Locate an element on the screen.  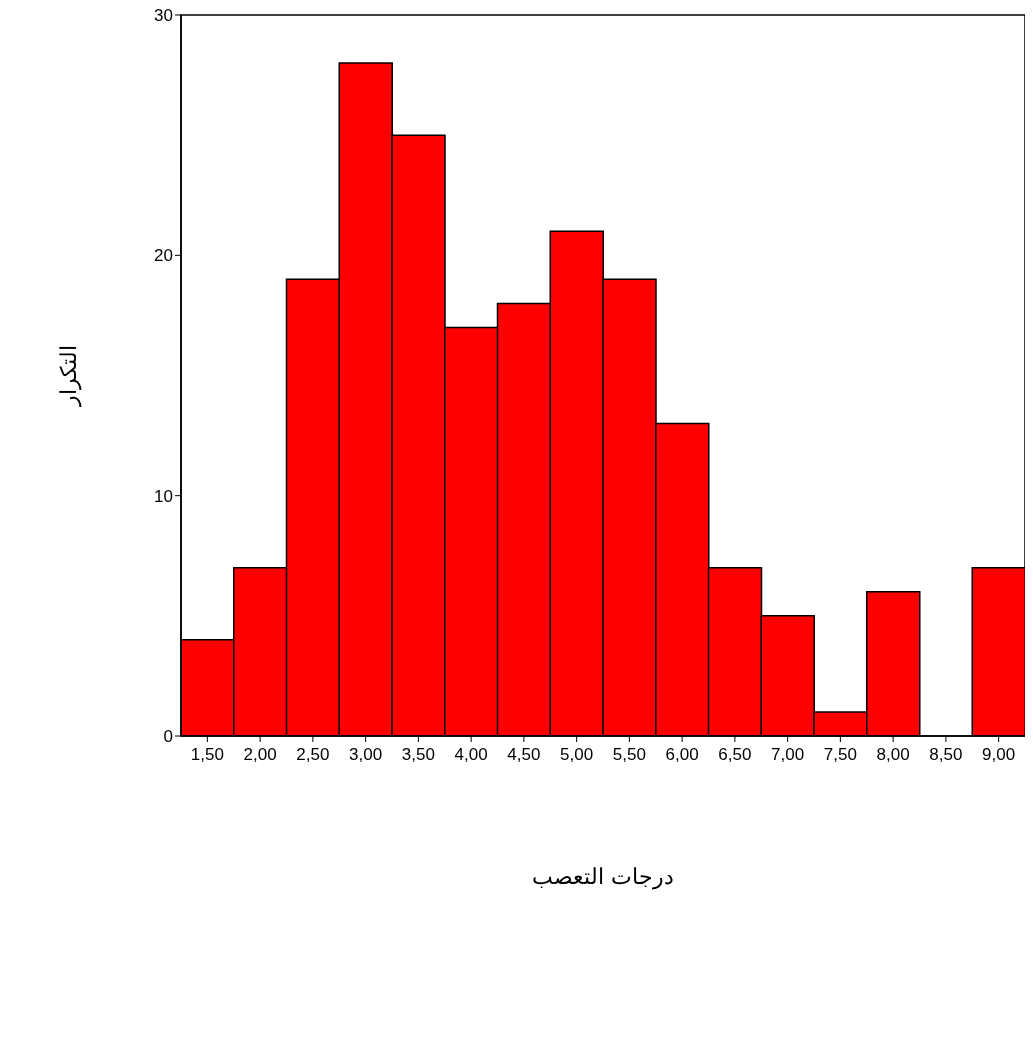
x-tick-label: 4,00 is located at coordinates (471, 754).